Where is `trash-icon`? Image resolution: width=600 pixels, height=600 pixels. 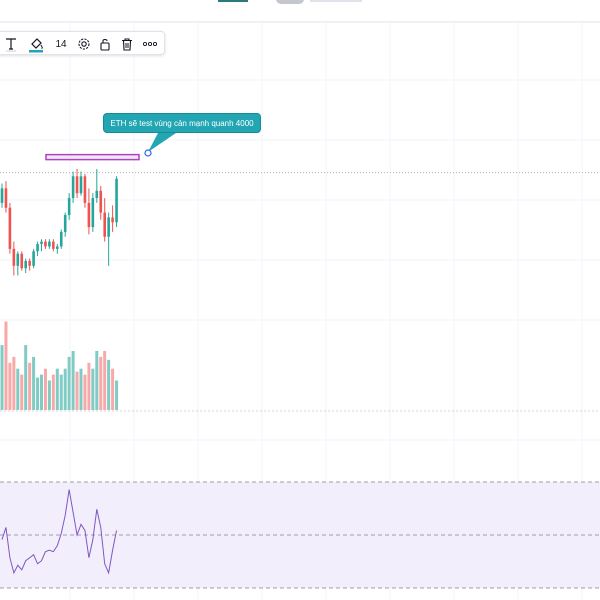
trash-icon is located at coordinates (127, 44).